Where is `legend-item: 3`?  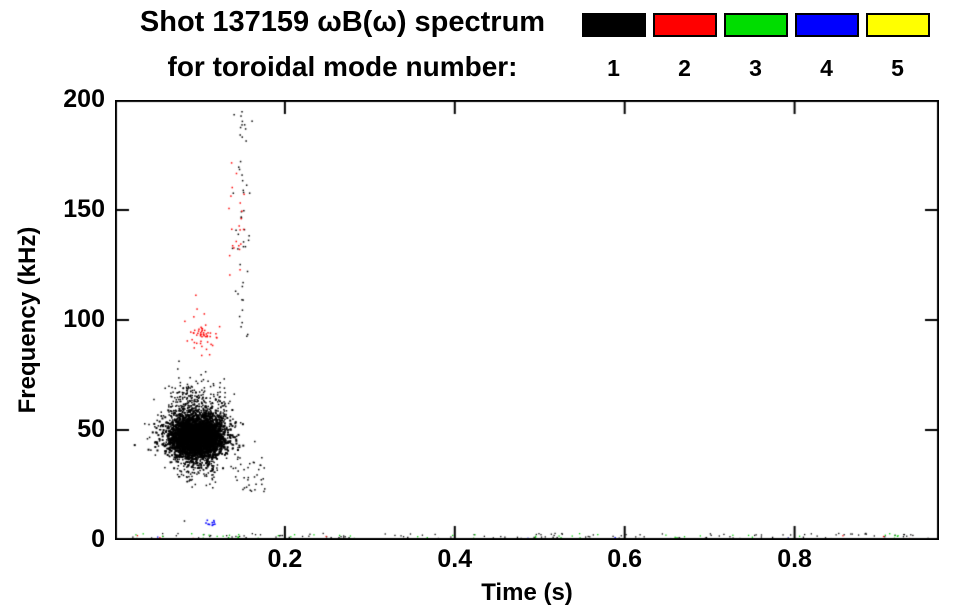
legend-item: 3 is located at coordinates (755, 47).